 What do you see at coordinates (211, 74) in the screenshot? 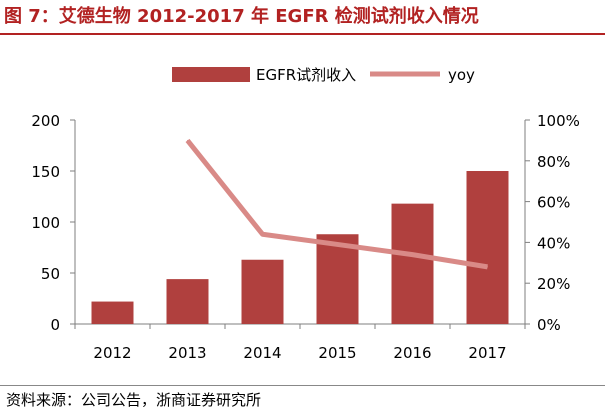
I see `legend-swatch-bar` at bounding box center [211, 74].